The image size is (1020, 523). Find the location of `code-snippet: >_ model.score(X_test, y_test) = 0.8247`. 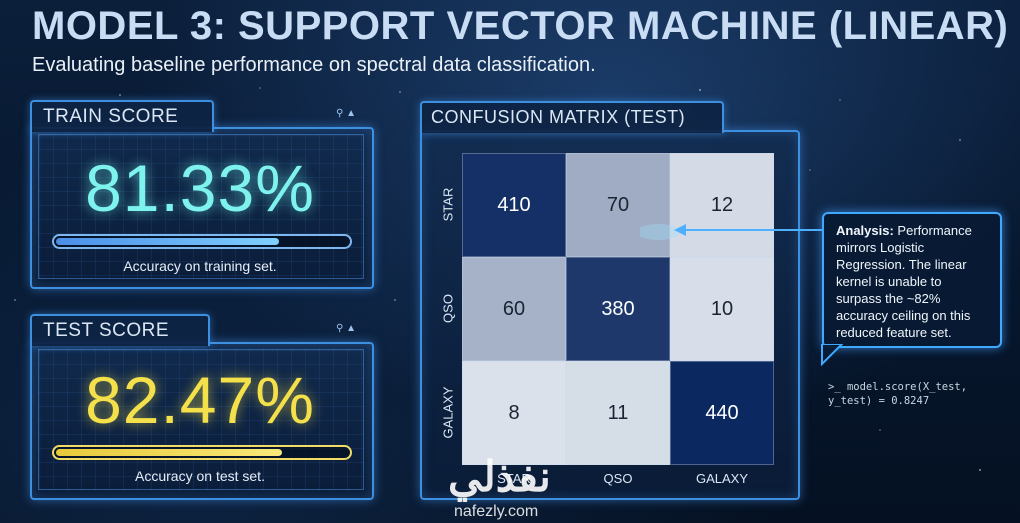

code-snippet: >_ model.score(X_test, y_test) = 0.8247 is located at coordinates (897, 394).